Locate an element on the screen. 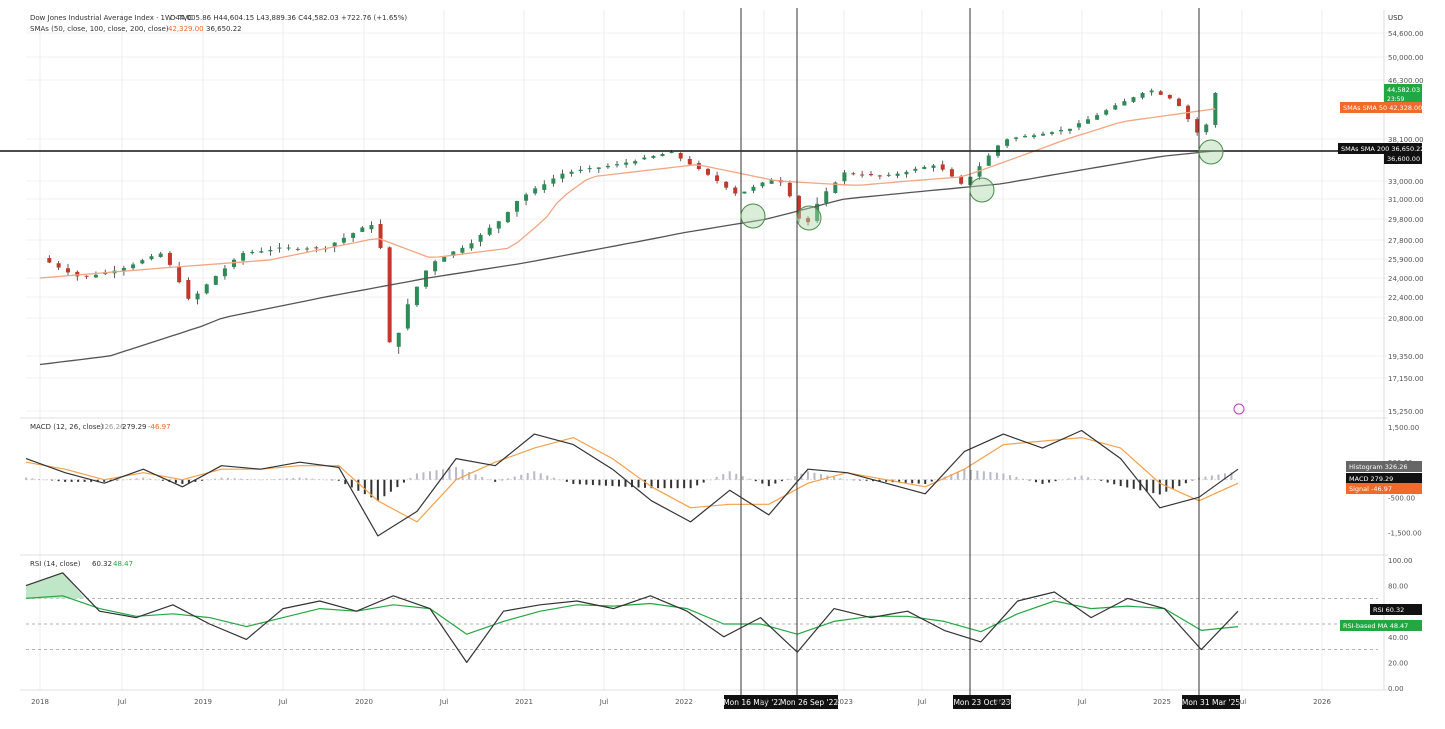  svg-text: RSI-based MA 48.47 is located at coordinates (1375, 626).